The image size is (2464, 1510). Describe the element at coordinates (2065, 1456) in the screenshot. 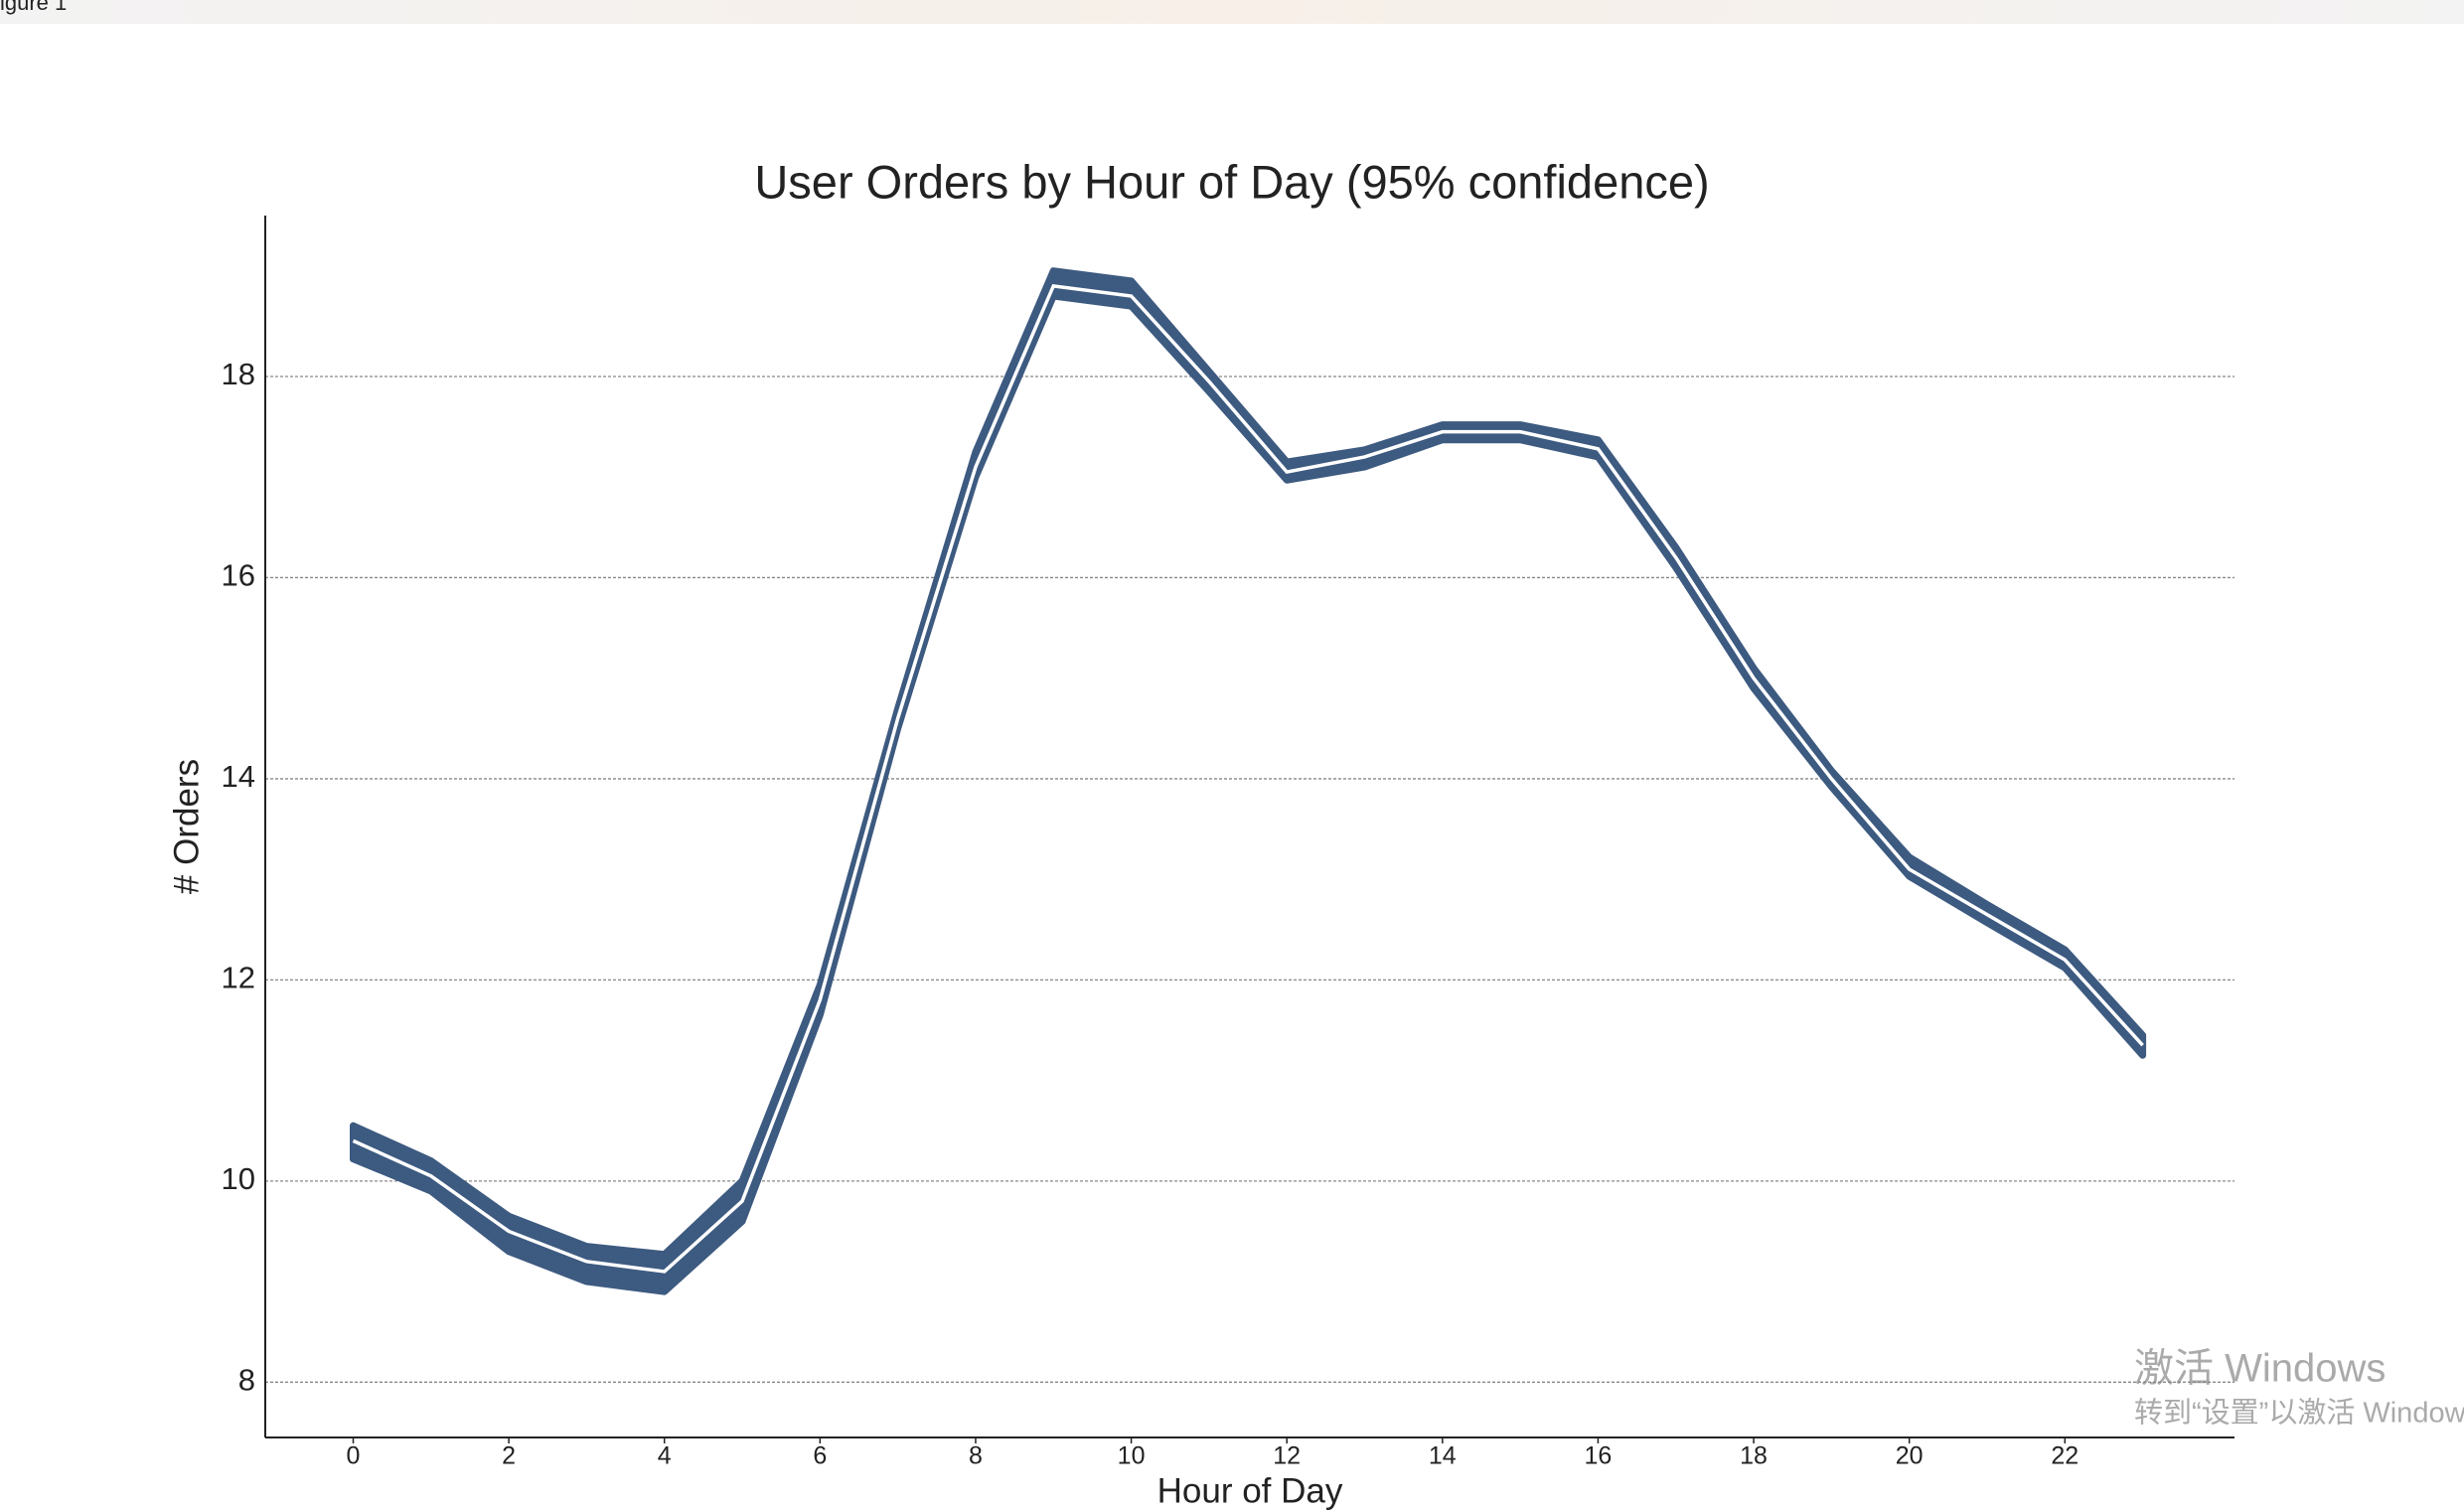

I see `x-tick-label: 22` at that location.